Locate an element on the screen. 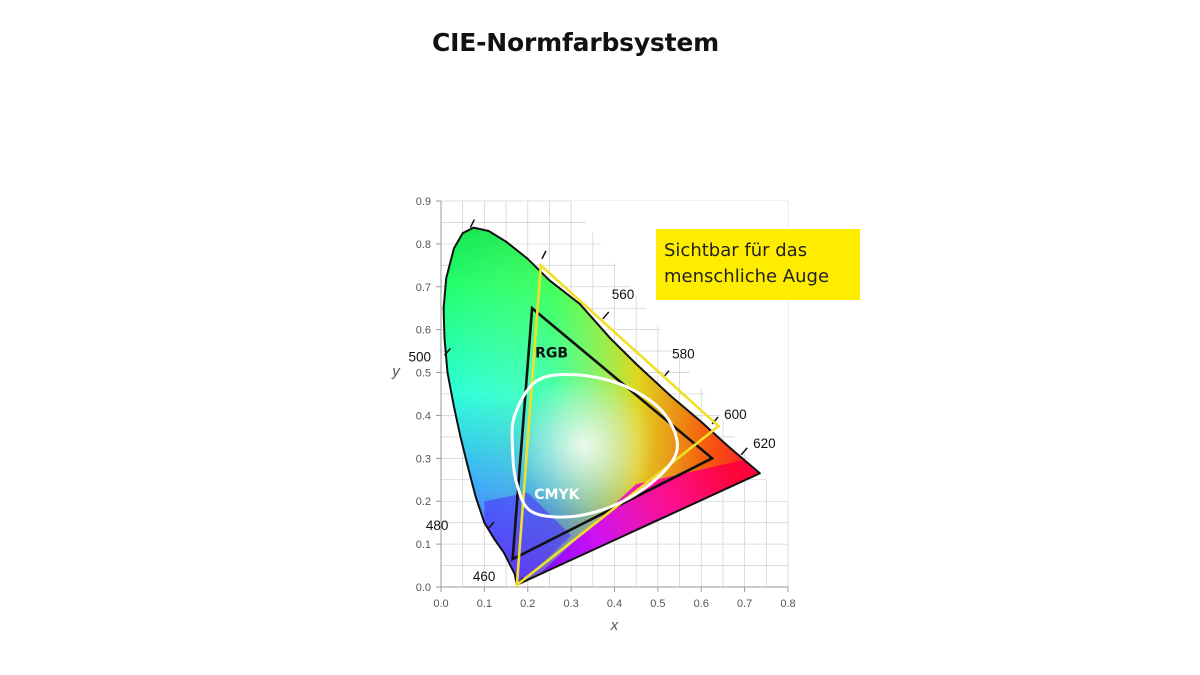 This screenshot has width=1200, height=675. y-tick-label: 0.0 is located at coordinates (423, 588).